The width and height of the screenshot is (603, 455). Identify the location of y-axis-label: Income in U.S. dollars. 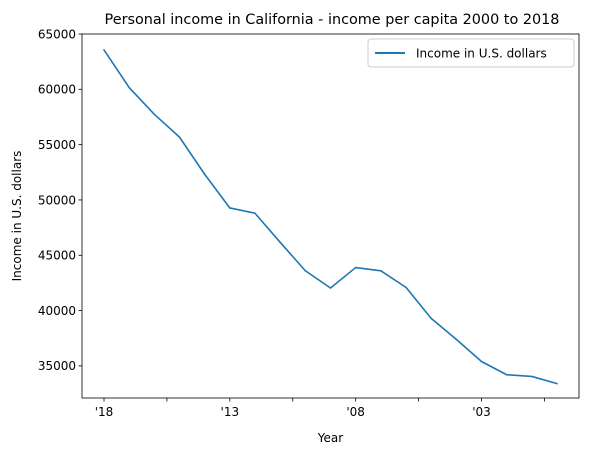
(17, 216).